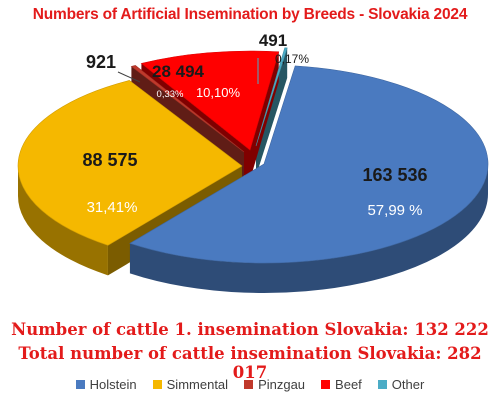  Describe the element at coordinates (394, 175) in the screenshot. I see `value-label-holstein: 163 536` at that location.